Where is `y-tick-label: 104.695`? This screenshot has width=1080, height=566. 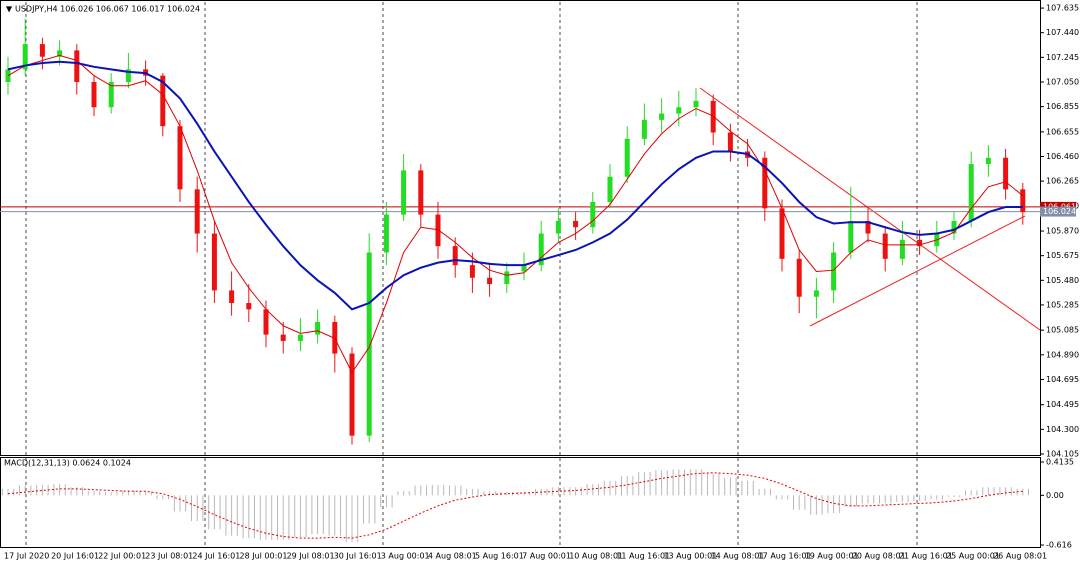 y-tick-label: 104.695 is located at coordinates (1062, 379).